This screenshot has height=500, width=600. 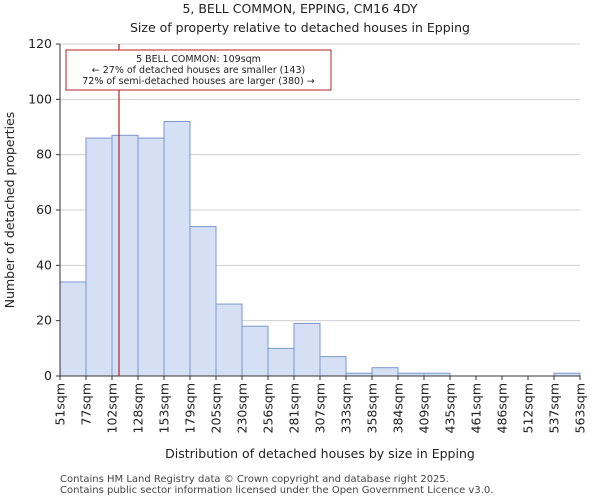 What do you see at coordinates (99, 257) in the screenshot?
I see `bar-77sqm` at bounding box center [99, 257].